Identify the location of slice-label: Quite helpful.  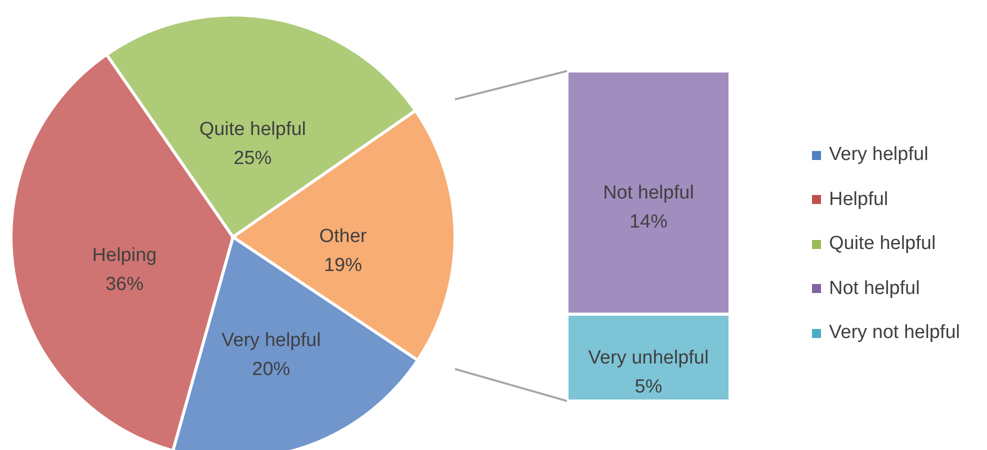
(252, 129).